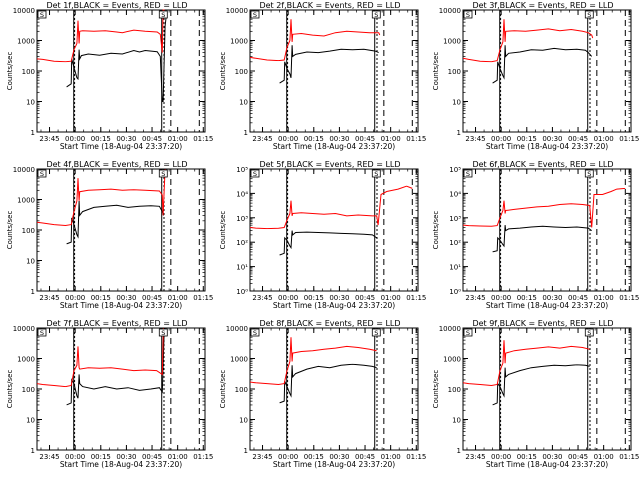 The width and height of the screenshot is (640, 480). What do you see at coordinates (329, 323) in the screenshot?
I see `panel-title: Det 8f,BLACK = Events, RED = LLD` at bounding box center [329, 323].